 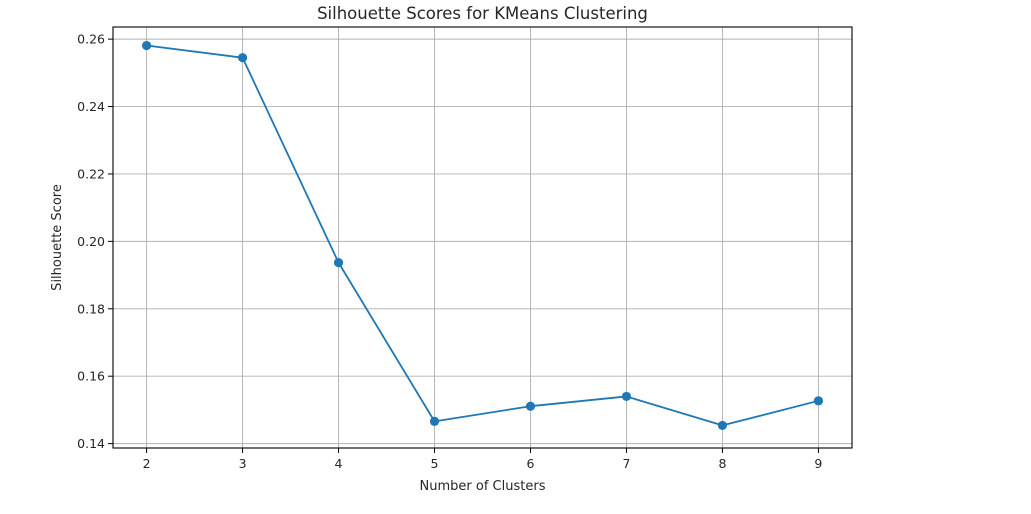 What do you see at coordinates (626, 463) in the screenshot?
I see `x-tick-label: 7` at bounding box center [626, 463].